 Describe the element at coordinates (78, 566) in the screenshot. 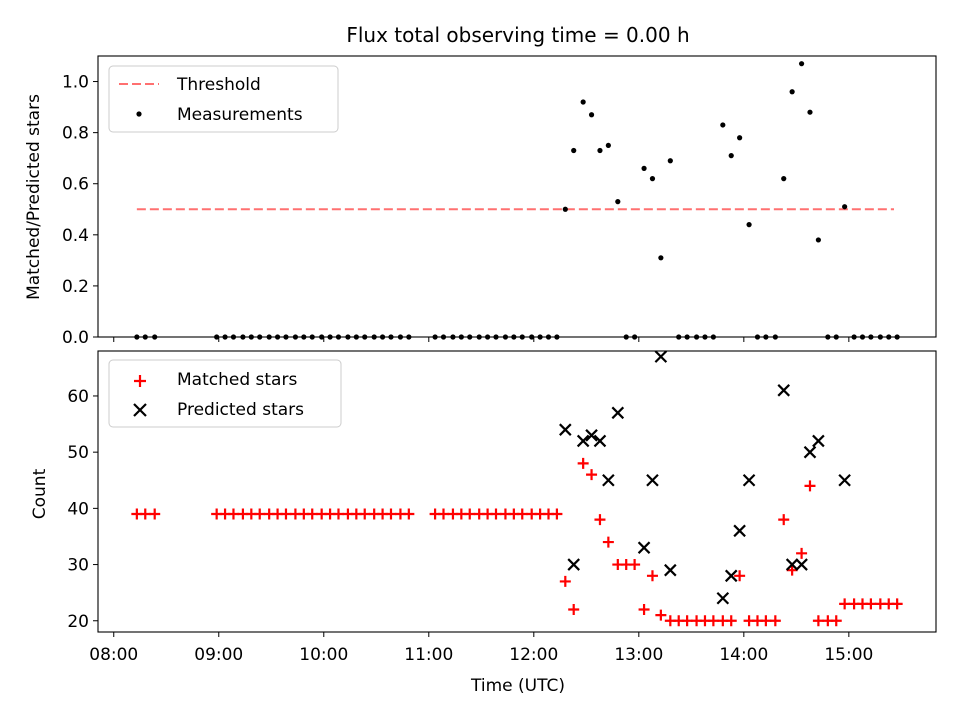

I see `y-tick-label: 30` at that location.